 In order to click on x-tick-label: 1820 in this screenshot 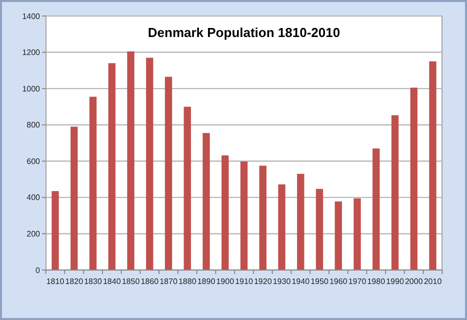, I will do `click(74, 281)`.